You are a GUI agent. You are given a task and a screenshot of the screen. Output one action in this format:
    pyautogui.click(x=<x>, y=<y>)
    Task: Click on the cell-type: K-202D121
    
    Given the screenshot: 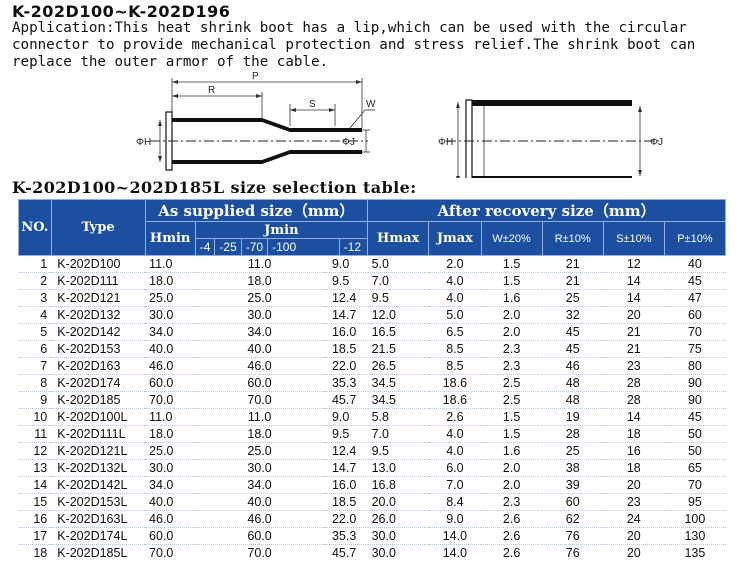 What is the action you would take?
    pyautogui.click(x=98, y=298)
    